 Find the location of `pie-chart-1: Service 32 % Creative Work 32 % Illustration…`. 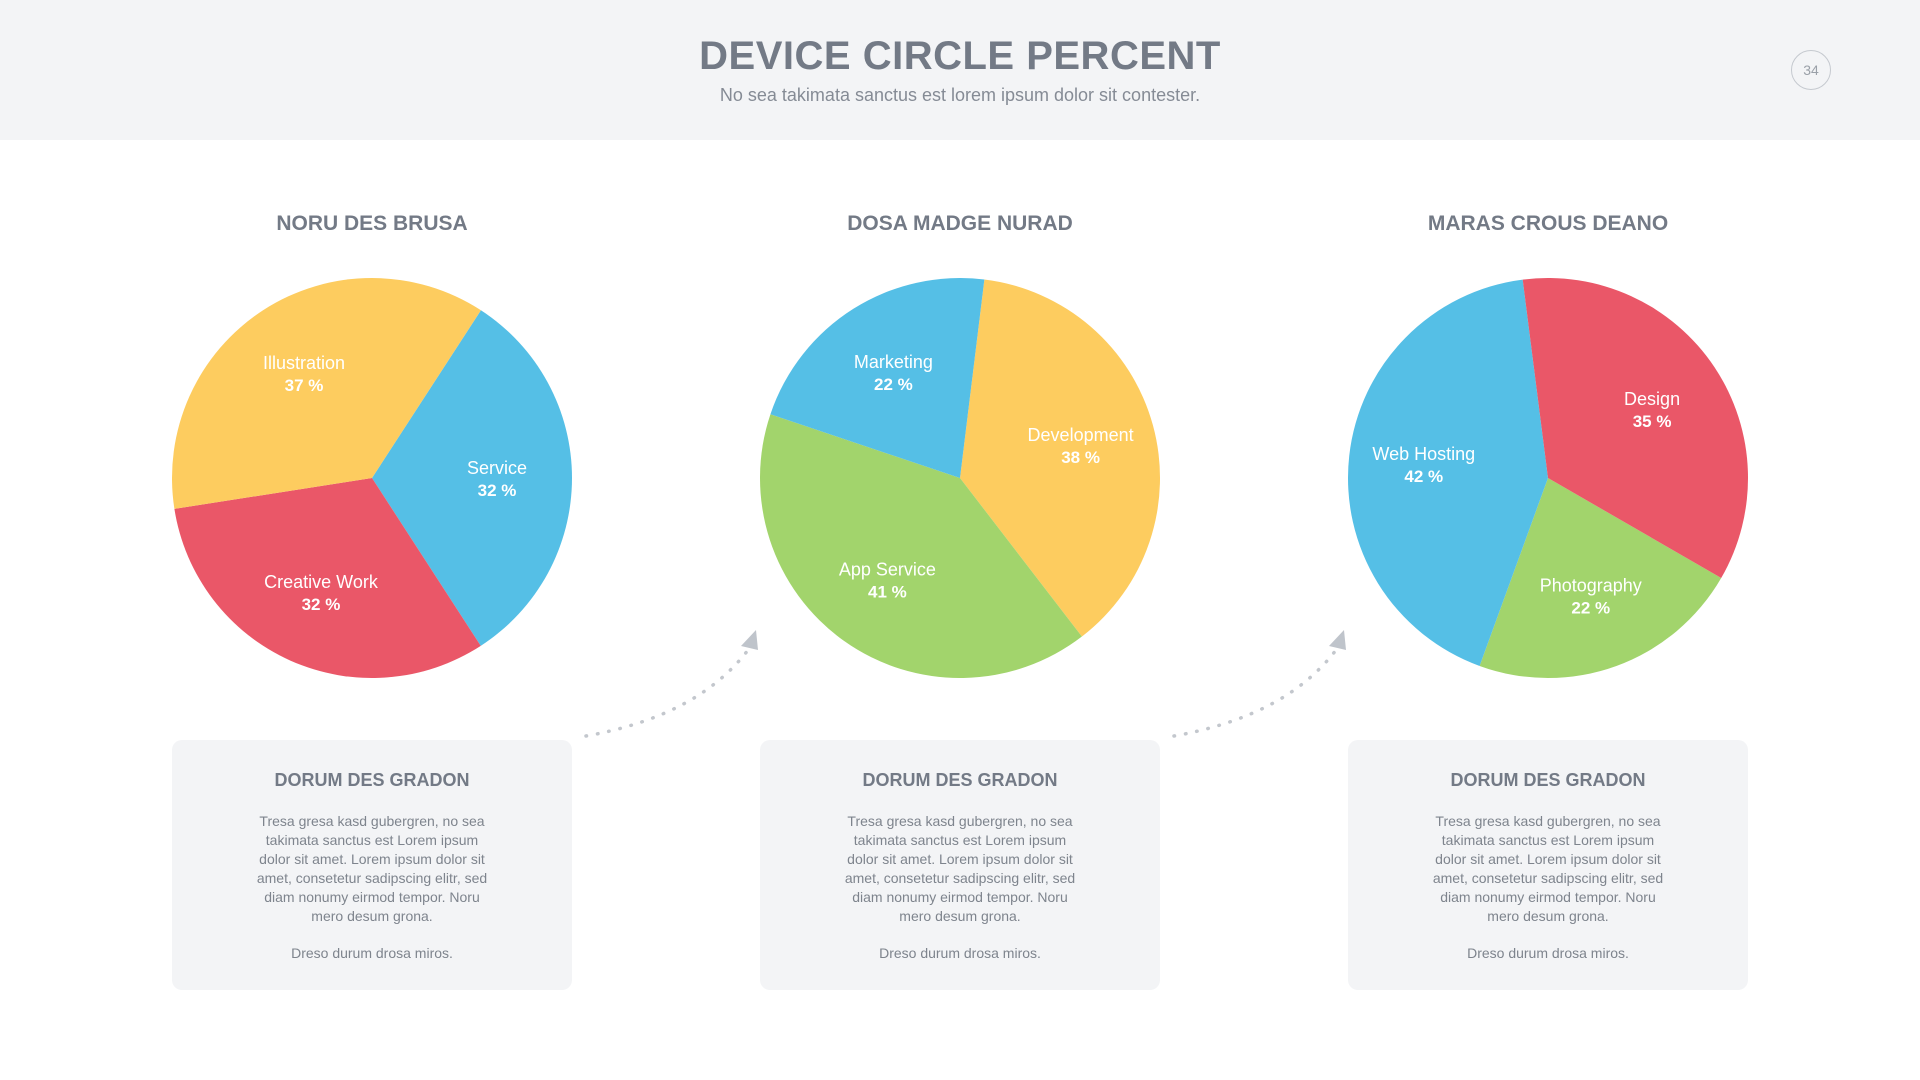

pie-chart-1: Service 32 % Creative Work 32 % Illustration… is located at coordinates (372, 478).